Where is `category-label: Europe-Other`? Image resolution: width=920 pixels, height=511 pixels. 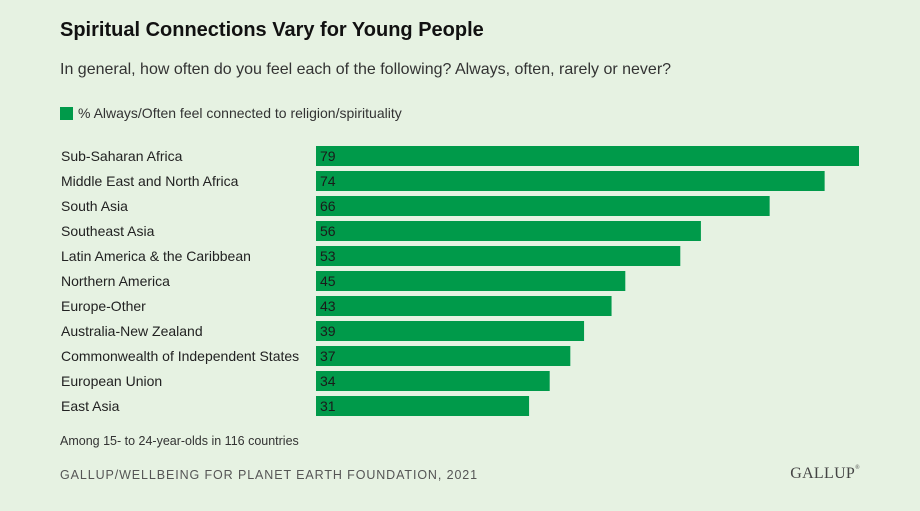 category-label: Europe-Other is located at coordinates (103, 306).